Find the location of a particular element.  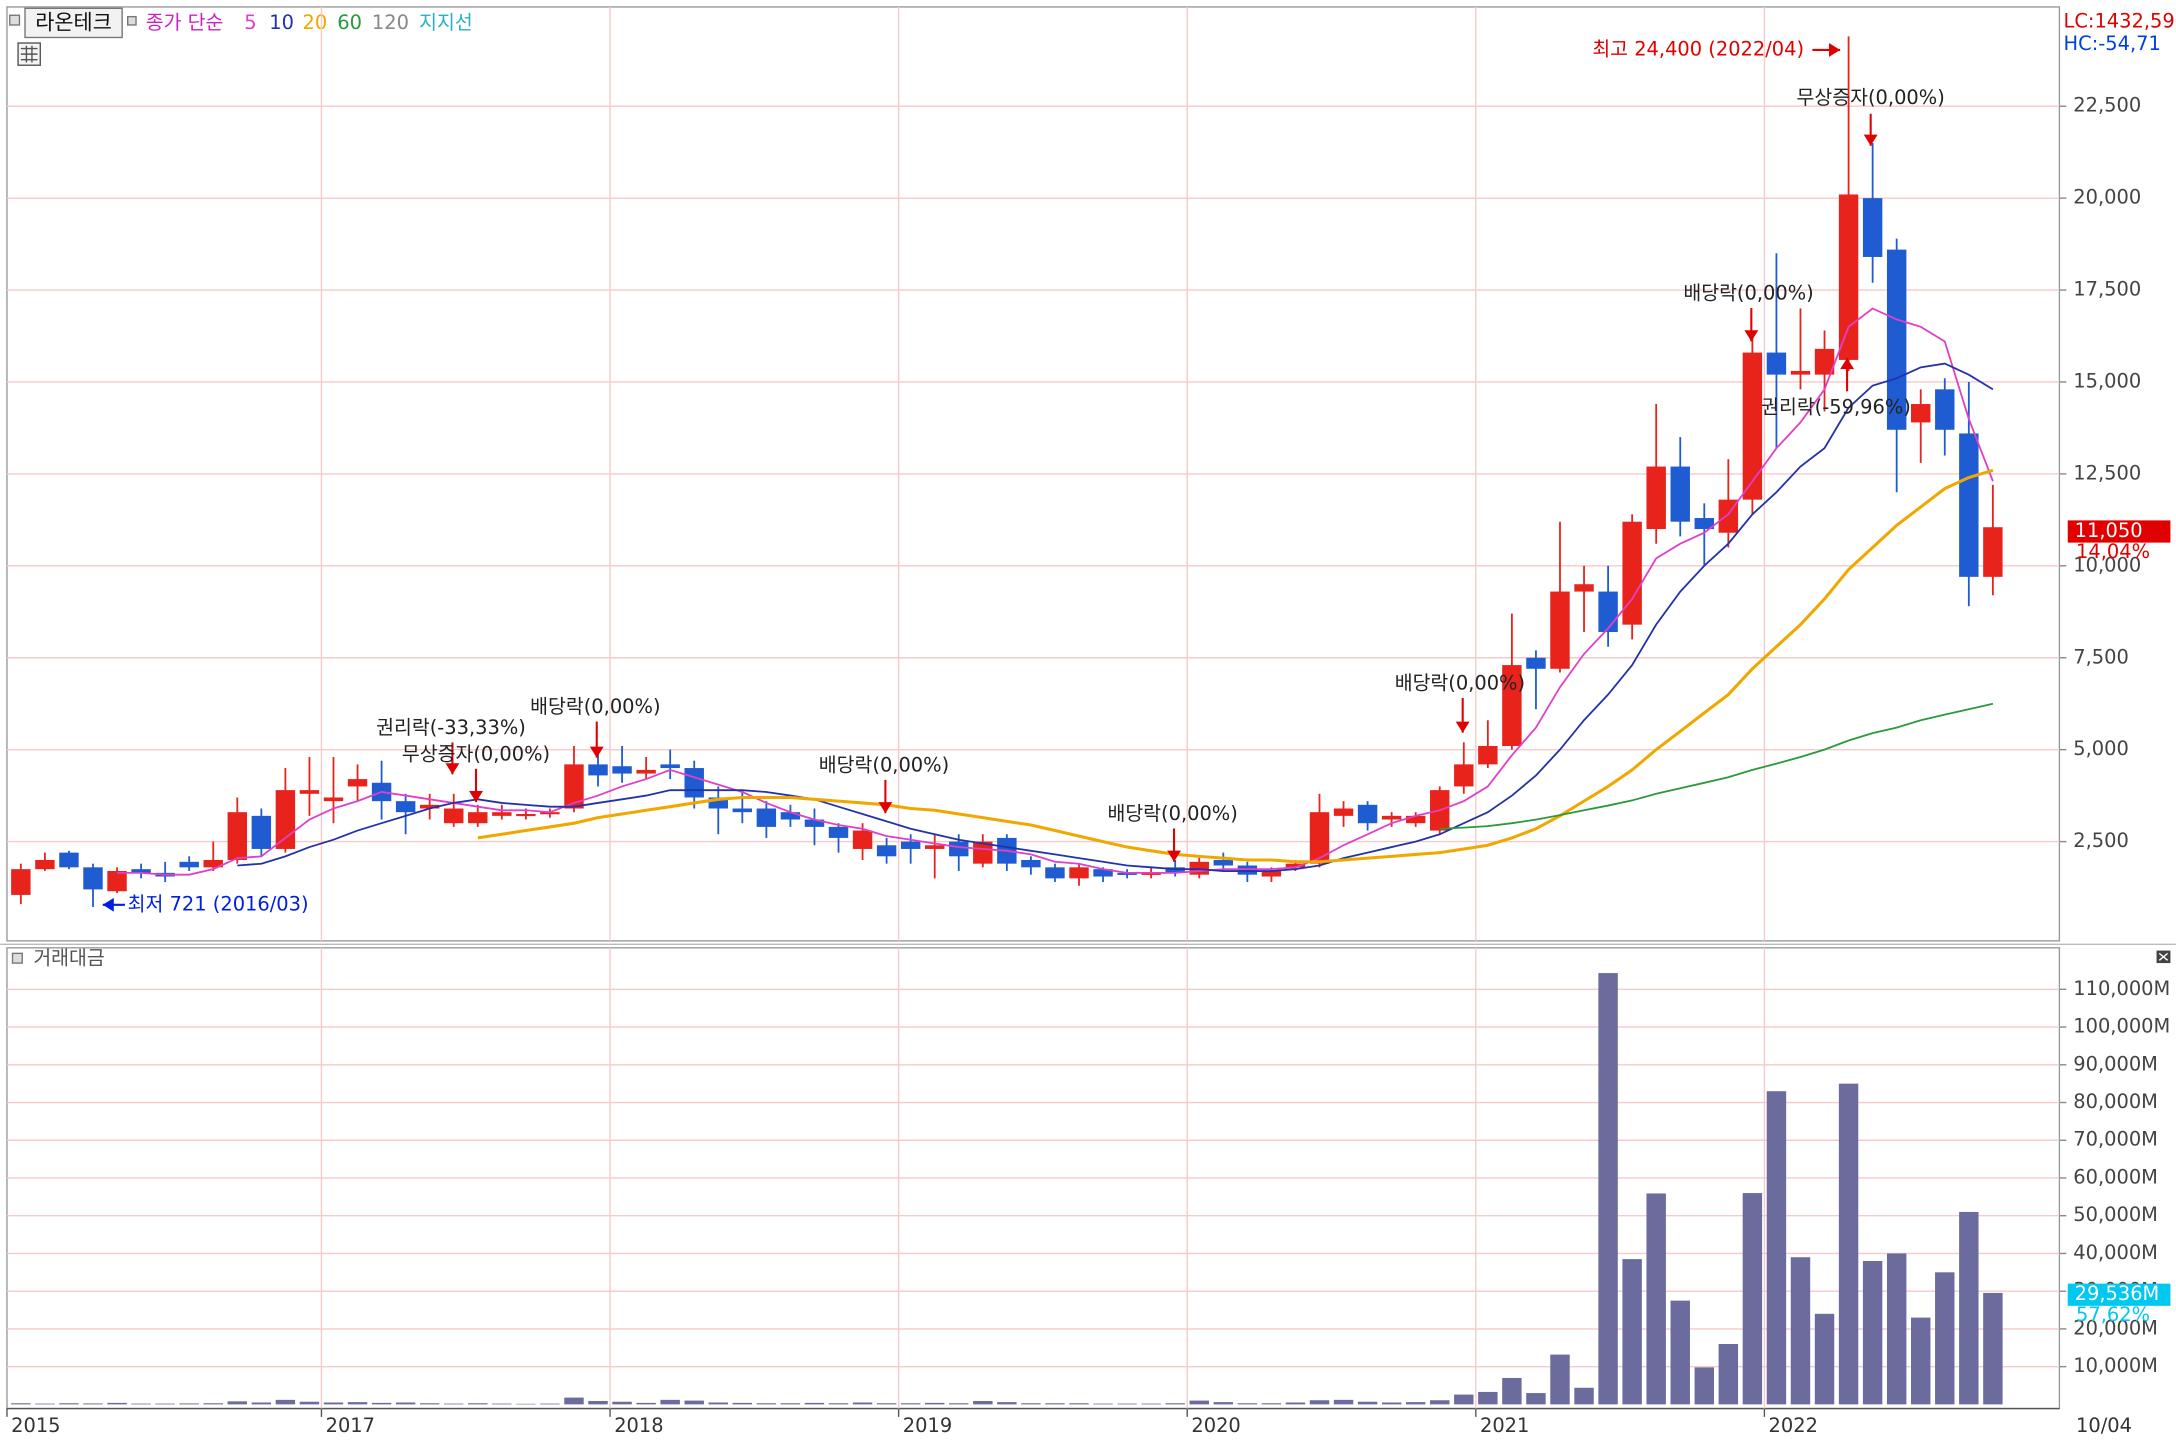

y-tick-label: 70,000M is located at coordinates (2115, 1139).